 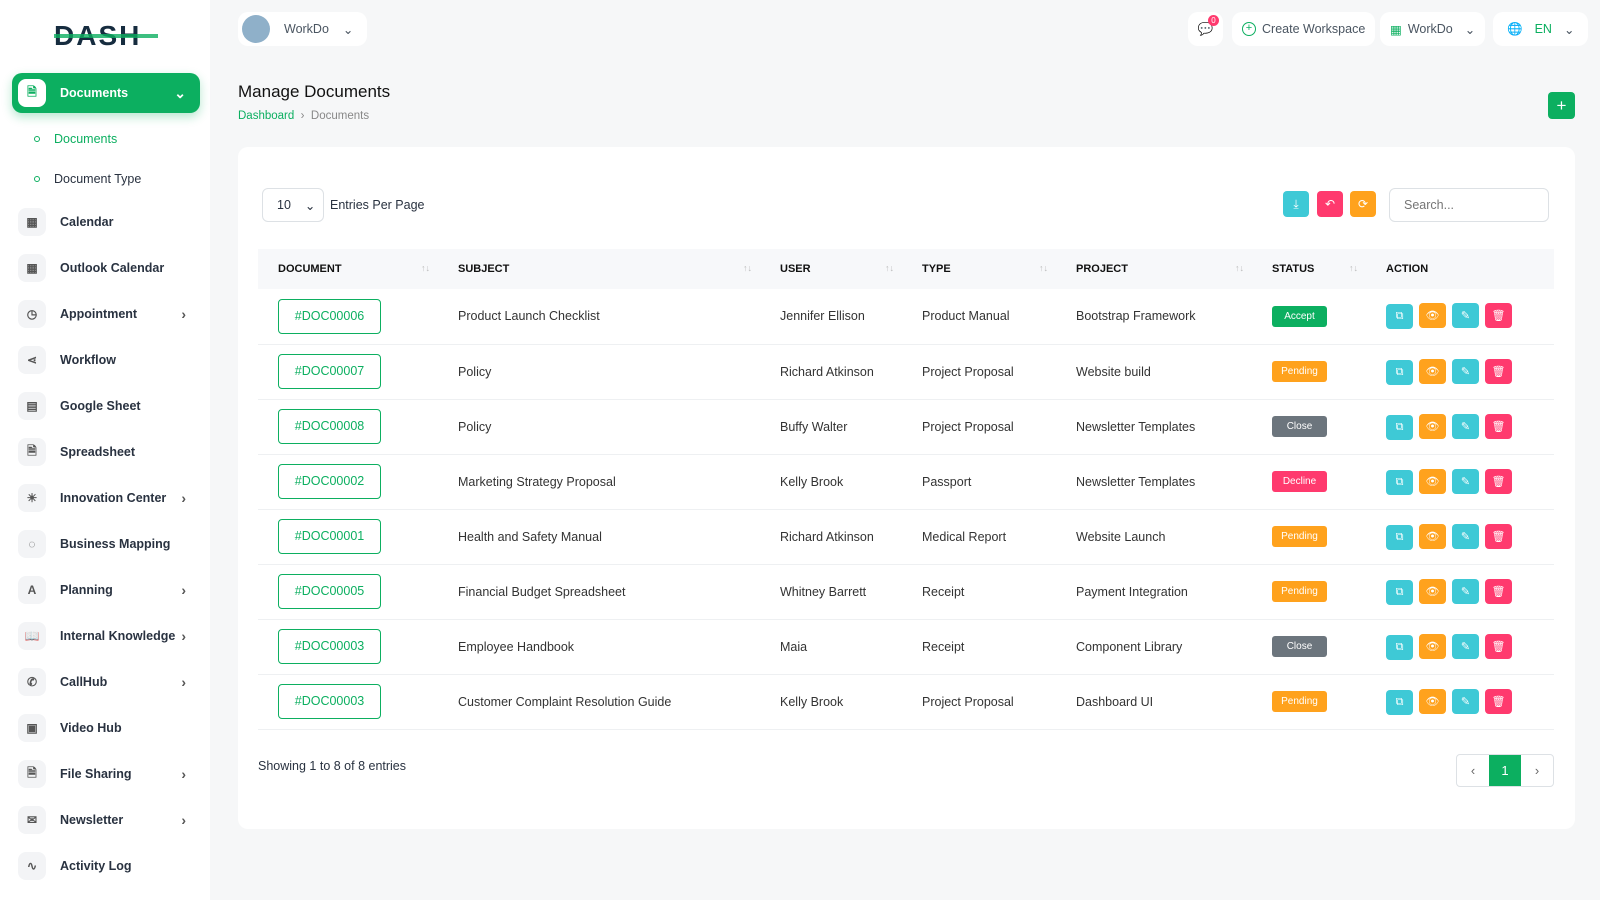 What do you see at coordinates (92, 820) in the screenshot?
I see `sidebar-item-label: Newsletter` at bounding box center [92, 820].